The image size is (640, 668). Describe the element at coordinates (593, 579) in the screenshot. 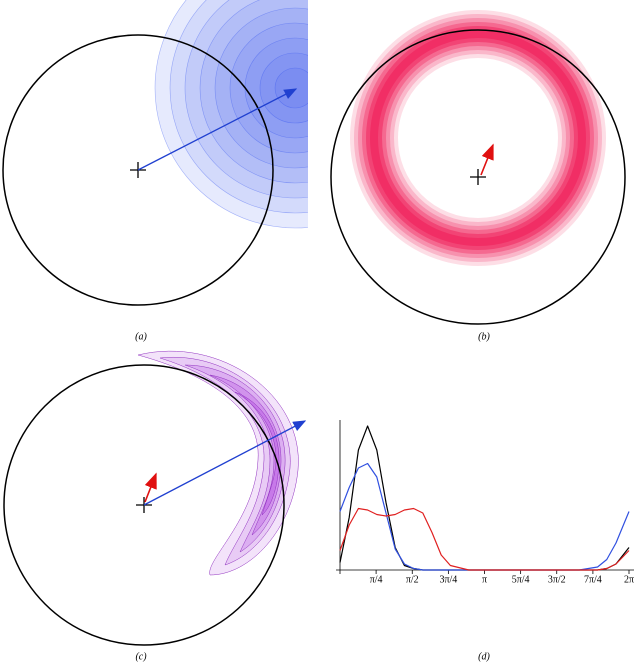

I see `x-tick-label: 7π/4` at that location.